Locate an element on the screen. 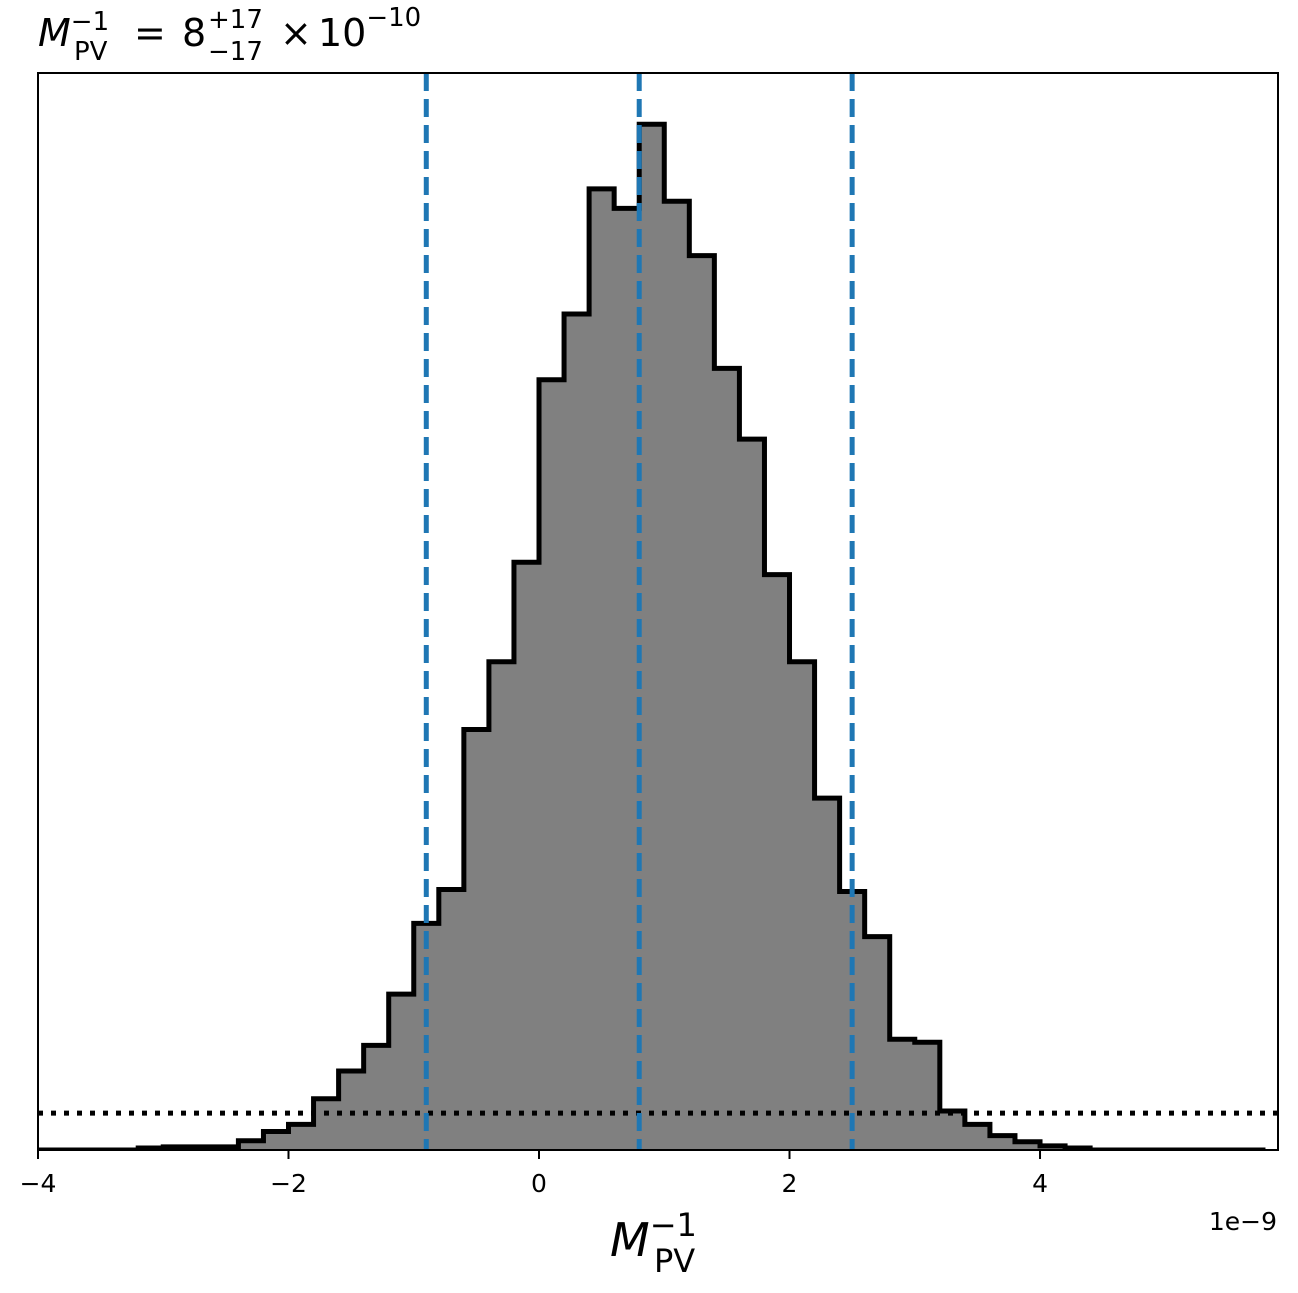 This screenshot has width=1298, height=1293. title-times: × is located at coordinates (296, 33).